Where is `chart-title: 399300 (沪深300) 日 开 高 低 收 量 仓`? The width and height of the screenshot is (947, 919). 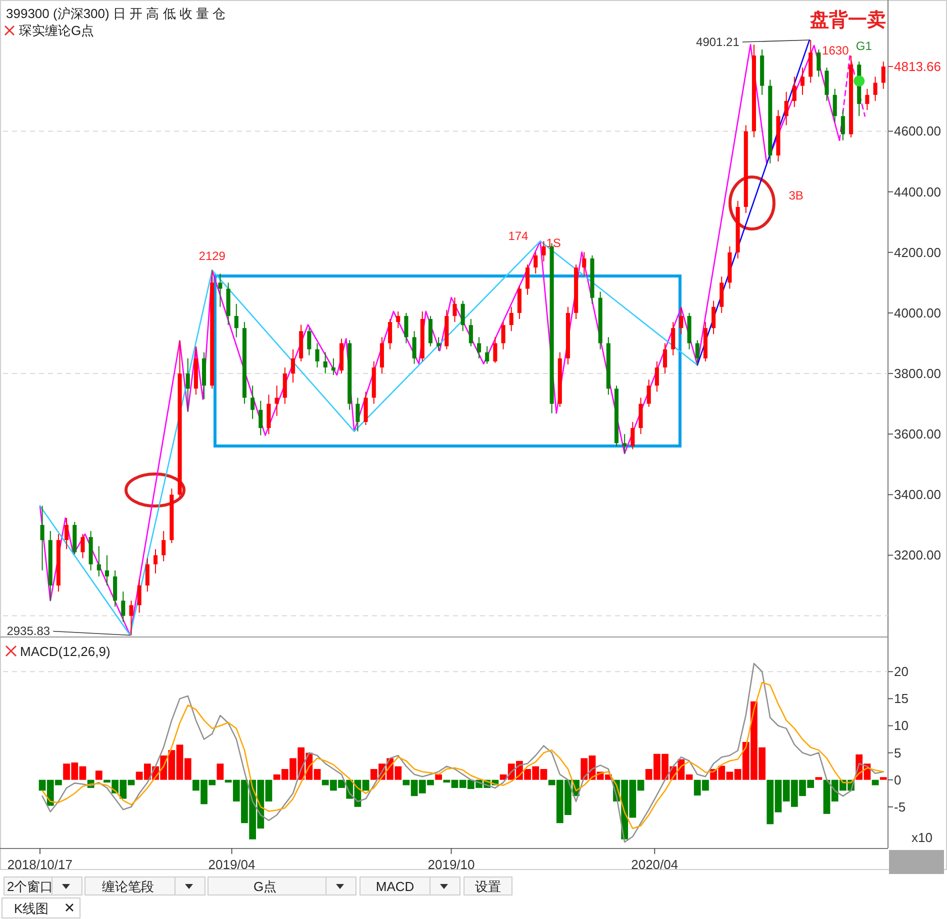 chart-title: 399300 (沪深300) 日 开 高 低 收 量 仓 is located at coordinates (116, 13).